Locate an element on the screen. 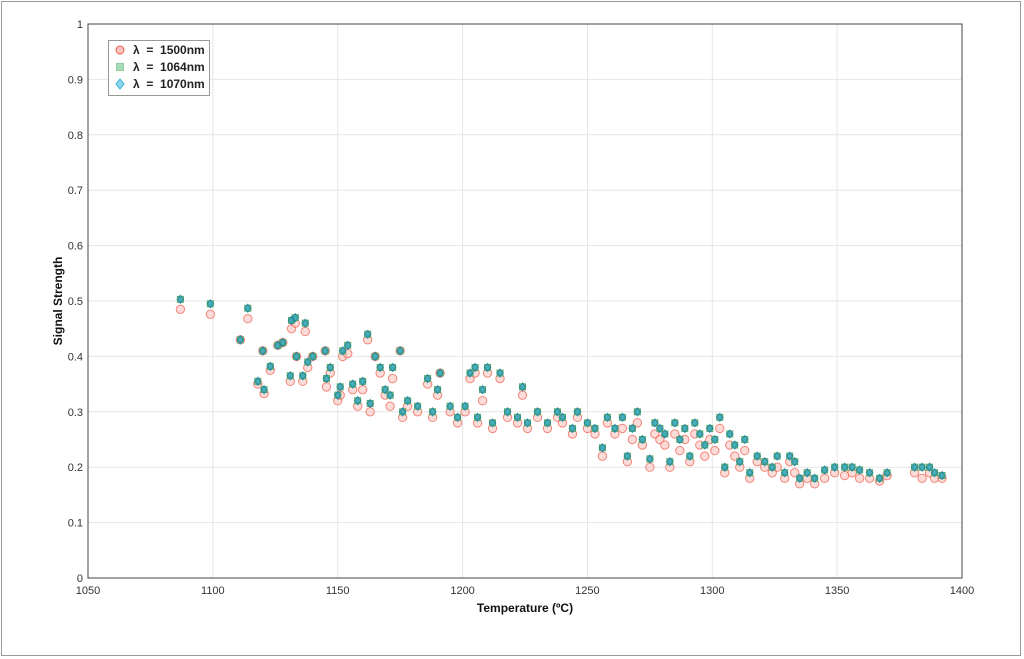  x-tick-label: 1250 is located at coordinates (587, 591).